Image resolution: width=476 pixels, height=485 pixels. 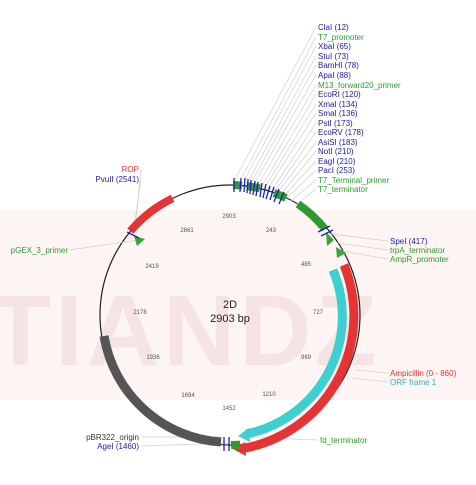 I want to click on tick-243: 243, so click(x=271, y=231).